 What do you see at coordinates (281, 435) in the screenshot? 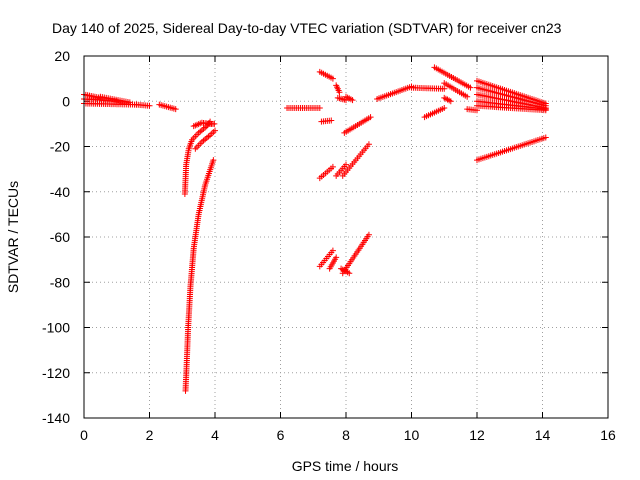
I see `x-tick-label: 6` at bounding box center [281, 435].